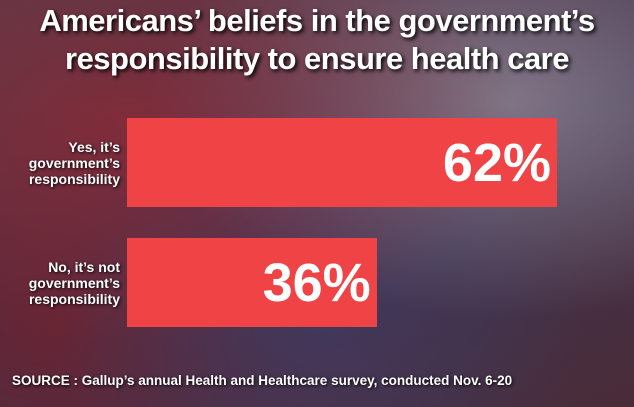  I want to click on value-label: 62%, so click(496, 163).